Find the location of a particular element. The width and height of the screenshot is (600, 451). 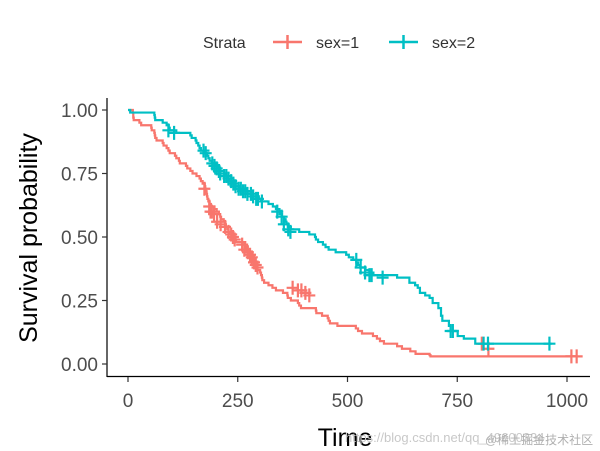

legend-label-sex2: sex=2 is located at coordinates (453, 43).